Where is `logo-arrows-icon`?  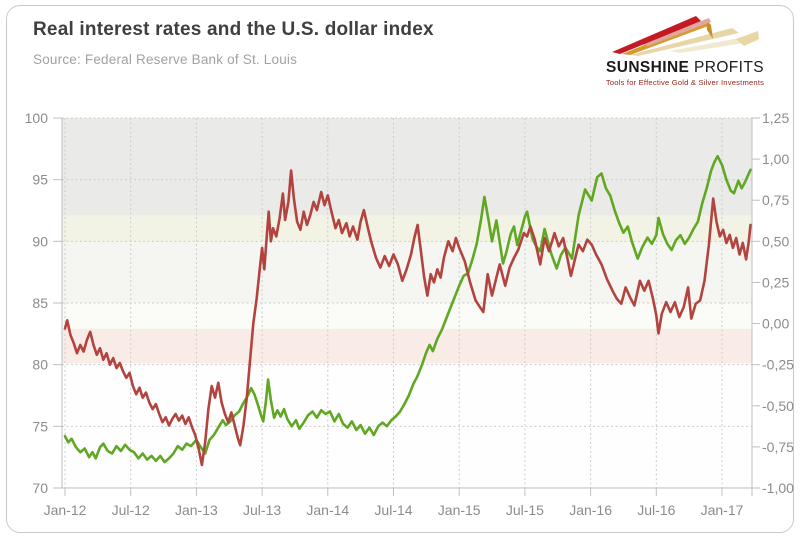
logo-arrows-icon is located at coordinates (685, 36).